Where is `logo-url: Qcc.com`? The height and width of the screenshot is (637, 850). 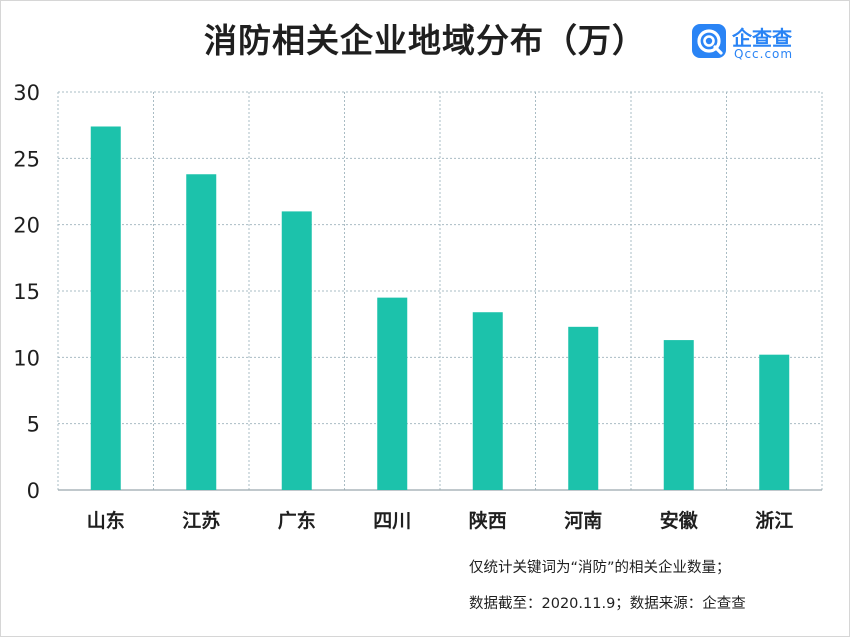
logo-url: Qcc.com is located at coordinates (764, 54).